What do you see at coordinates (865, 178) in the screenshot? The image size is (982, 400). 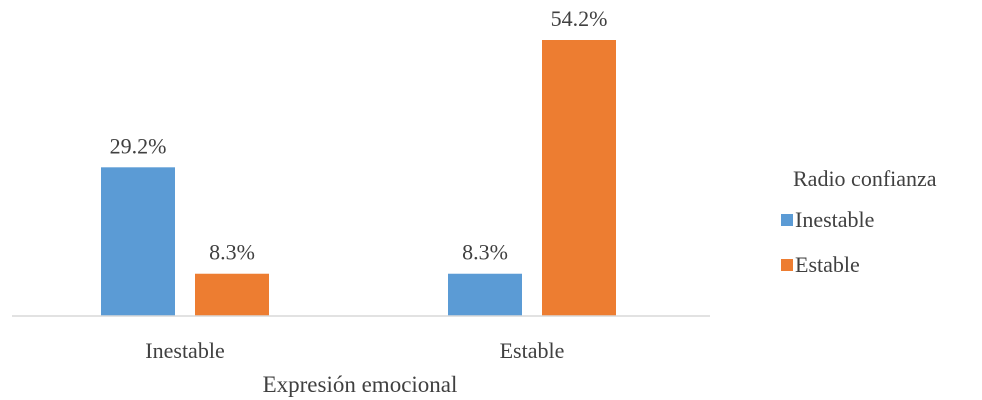 I see `legend-title: Radio confianza` at bounding box center [865, 178].